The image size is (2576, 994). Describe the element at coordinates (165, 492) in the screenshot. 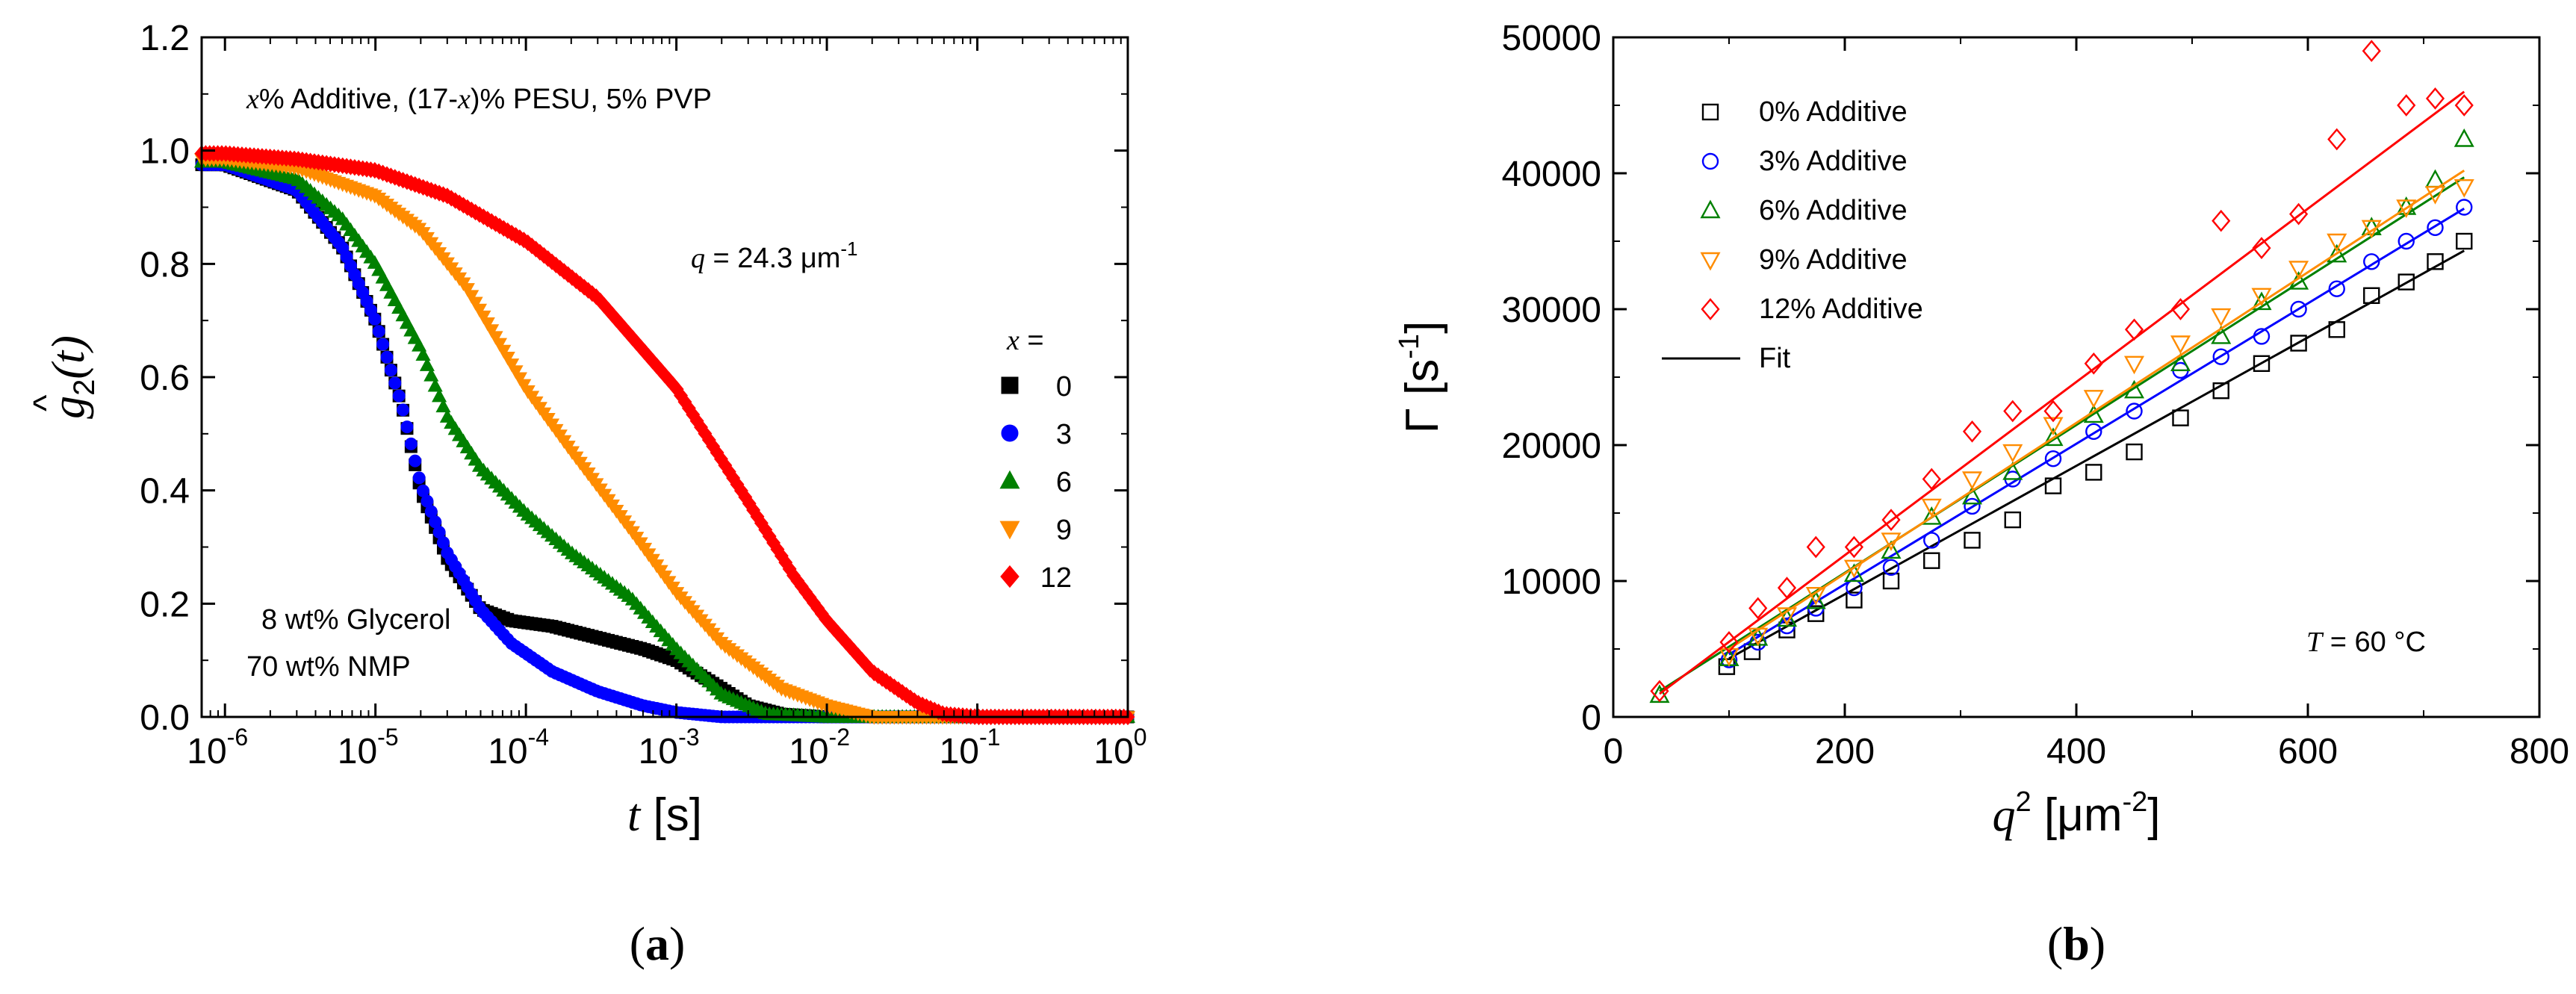

I see `y-tick-label: 0.4` at that location.